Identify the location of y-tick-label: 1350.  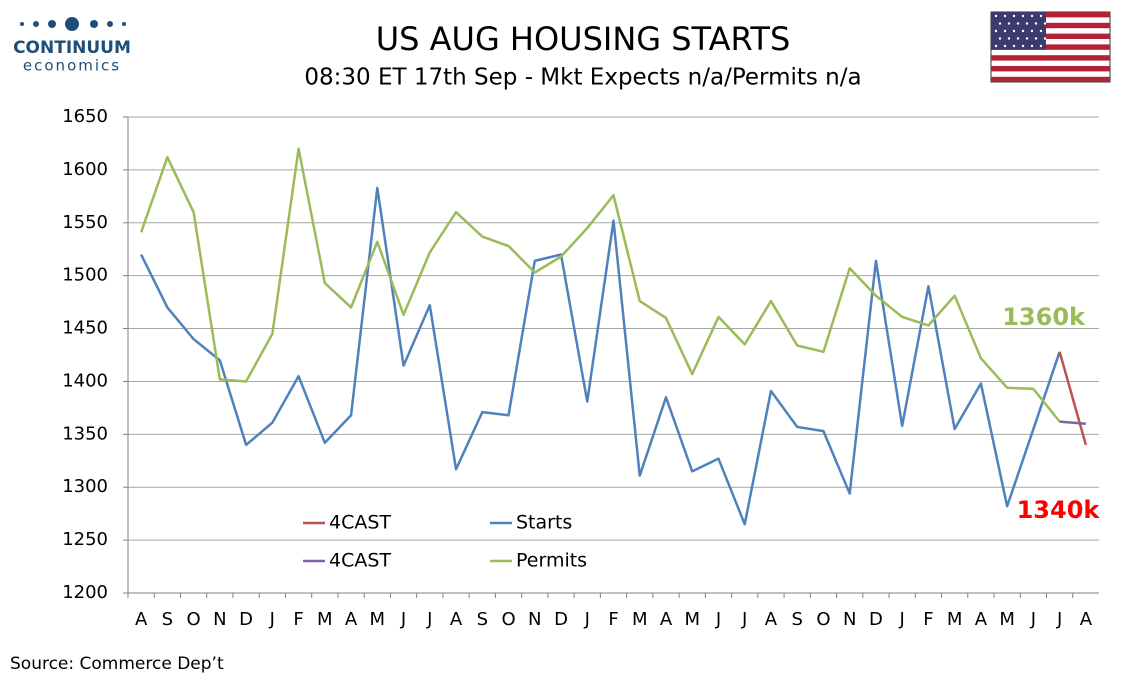
(85, 433).